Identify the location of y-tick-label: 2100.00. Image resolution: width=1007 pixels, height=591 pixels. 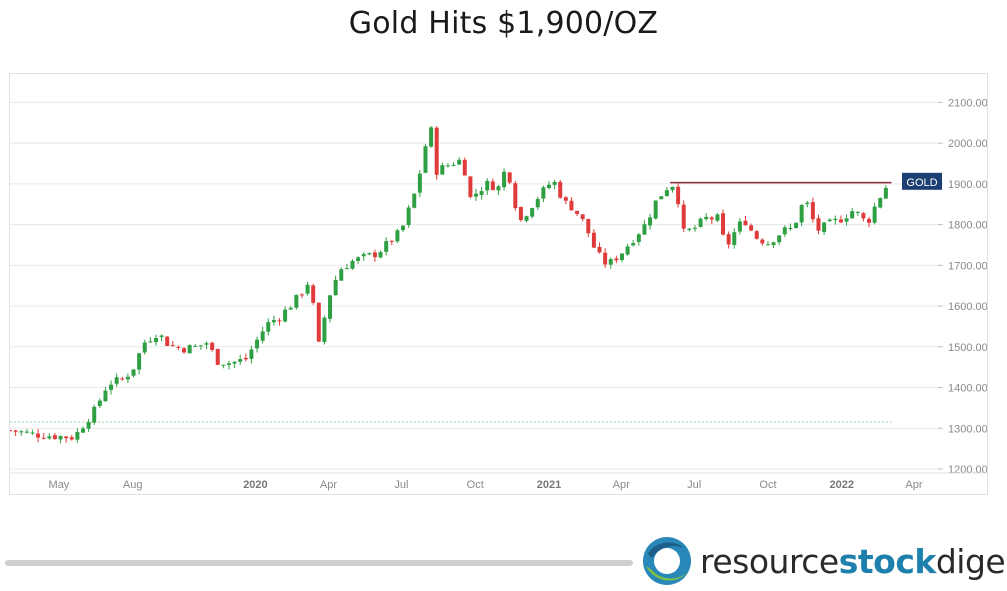
(967, 103).